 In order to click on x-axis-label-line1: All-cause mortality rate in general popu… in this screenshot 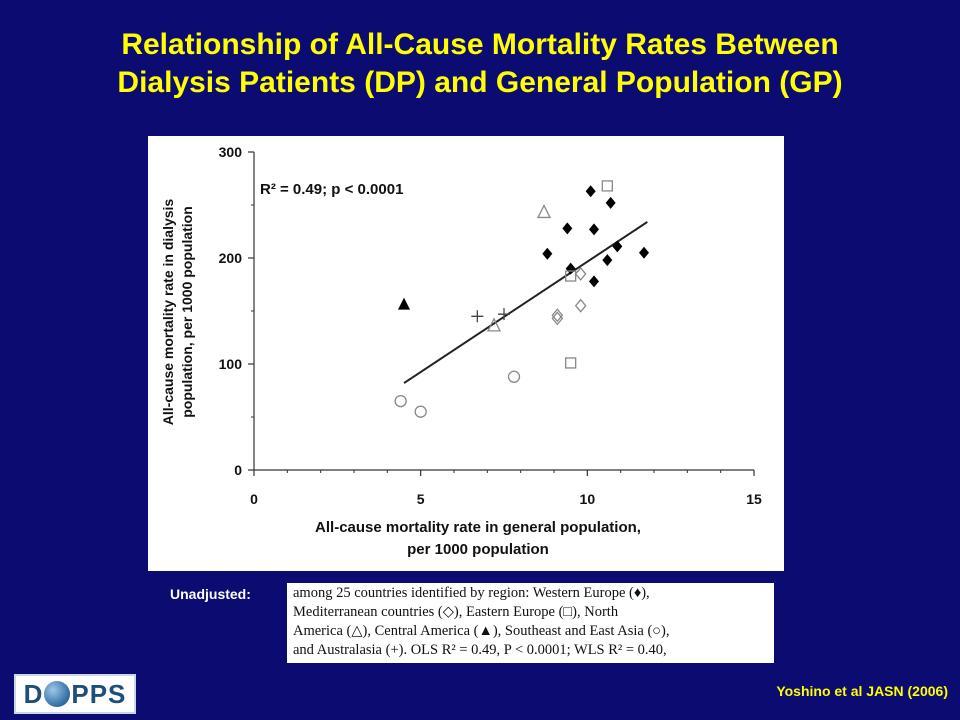, I will do `click(478, 527)`.